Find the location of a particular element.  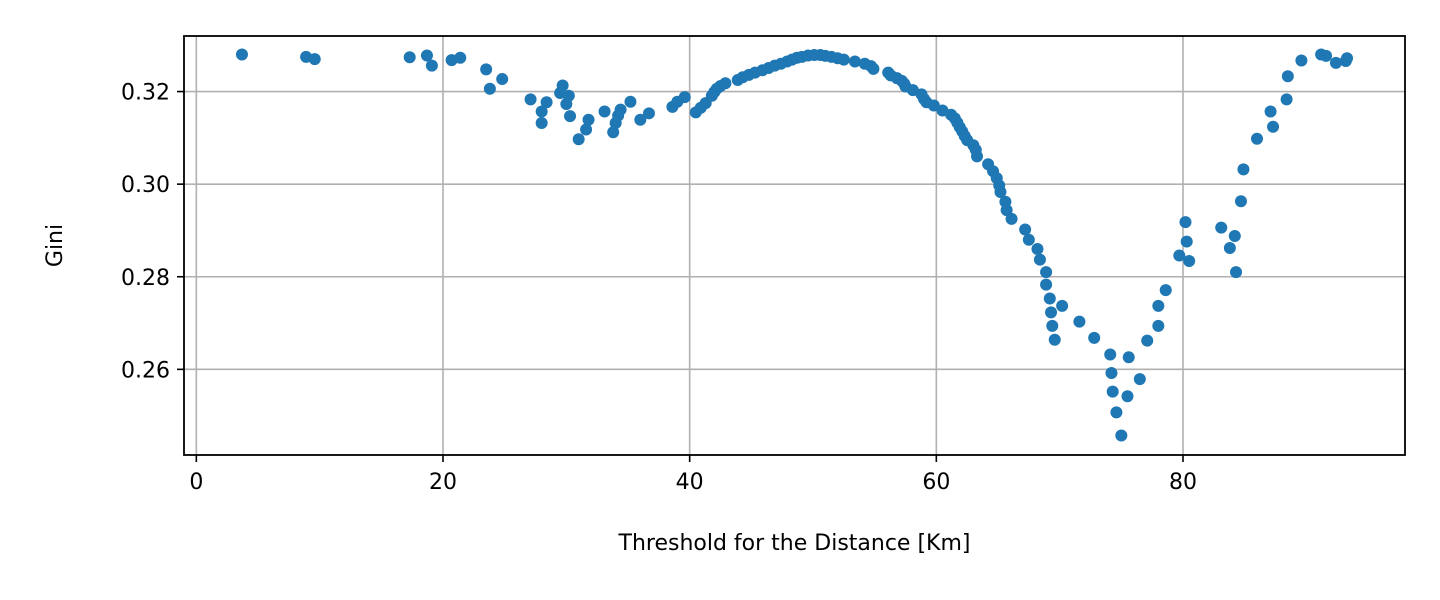

x-tick-label: 0 is located at coordinates (196, 482).